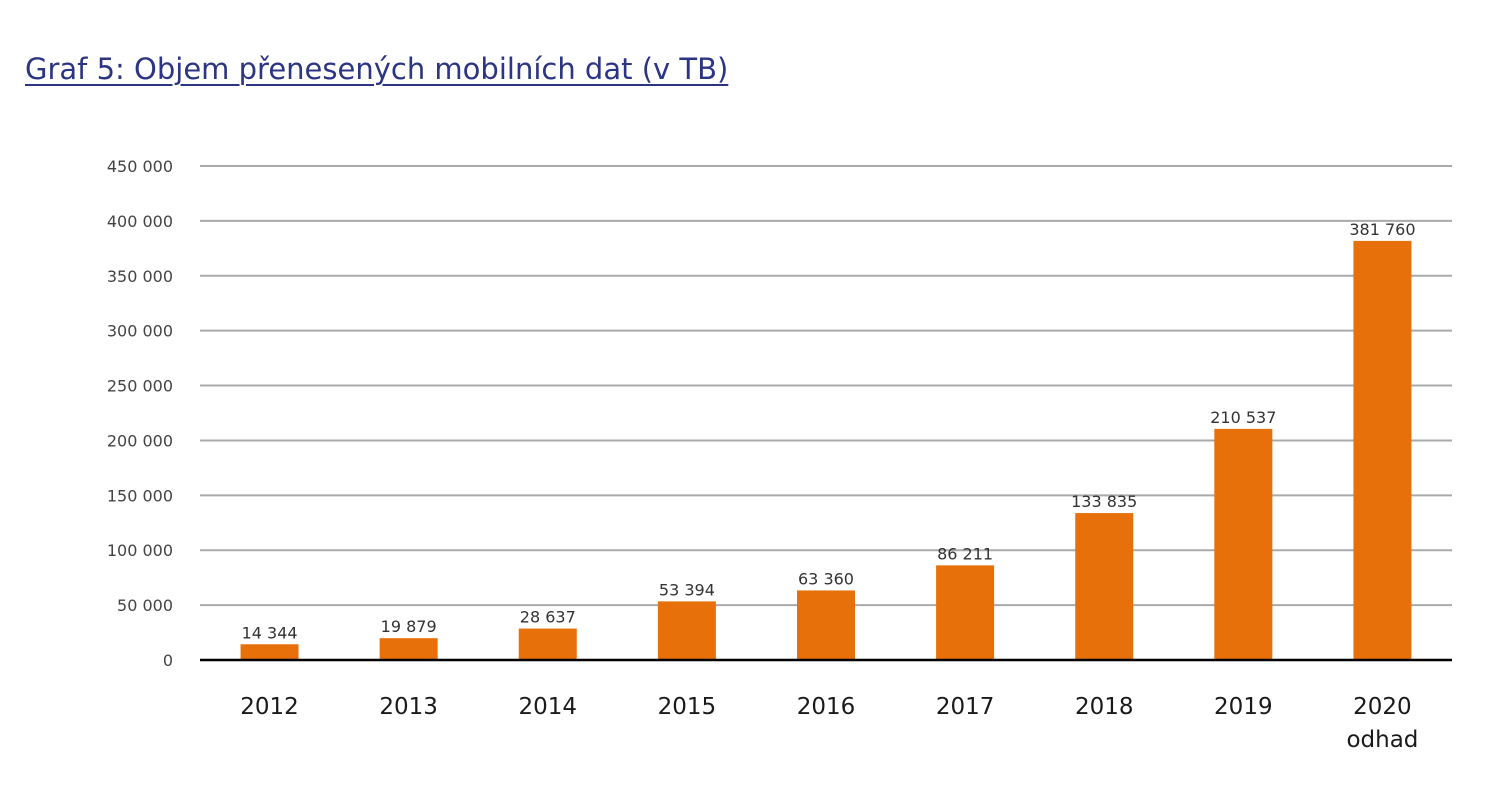 This screenshot has width=1500, height=789. Describe the element at coordinates (548, 617) in the screenshot. I see `data-label: 28 637` at that location.